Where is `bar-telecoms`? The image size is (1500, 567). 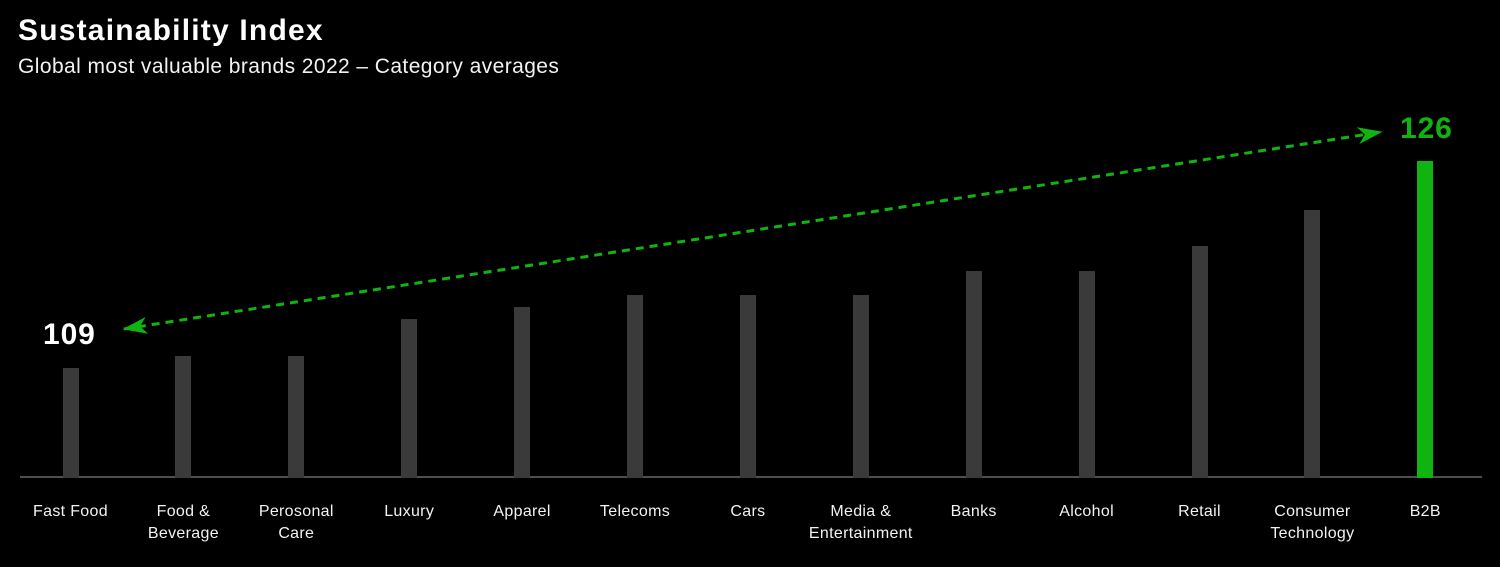 bar-telecoms is located at coordinates (635, 386).